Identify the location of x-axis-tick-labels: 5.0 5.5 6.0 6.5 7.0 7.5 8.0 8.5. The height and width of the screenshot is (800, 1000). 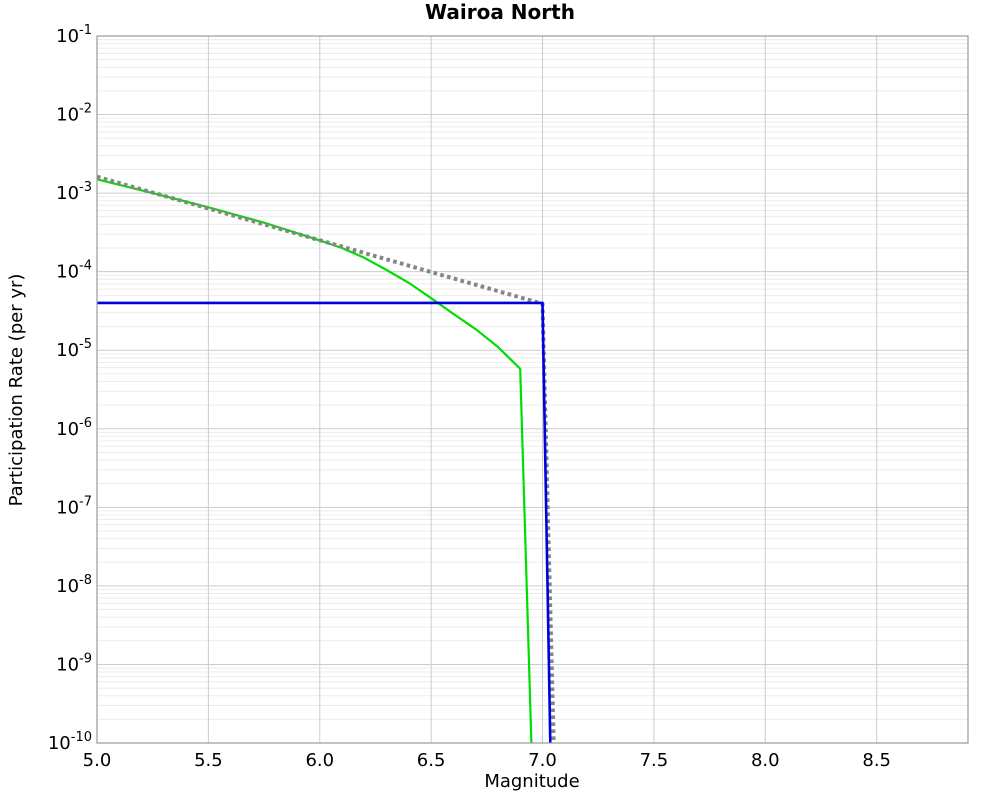
(487, 760).